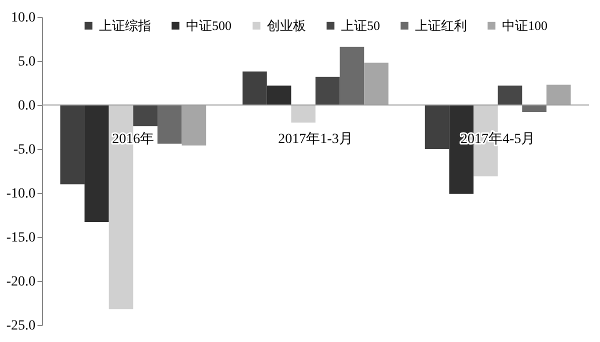 Image resolution: width=600 pixels, height=342 pixels. What do you see at coordinates (315, 139) in the screenshot?
I see `x-tick-label: 2017年1-3月` at bounding box center [315, 139].